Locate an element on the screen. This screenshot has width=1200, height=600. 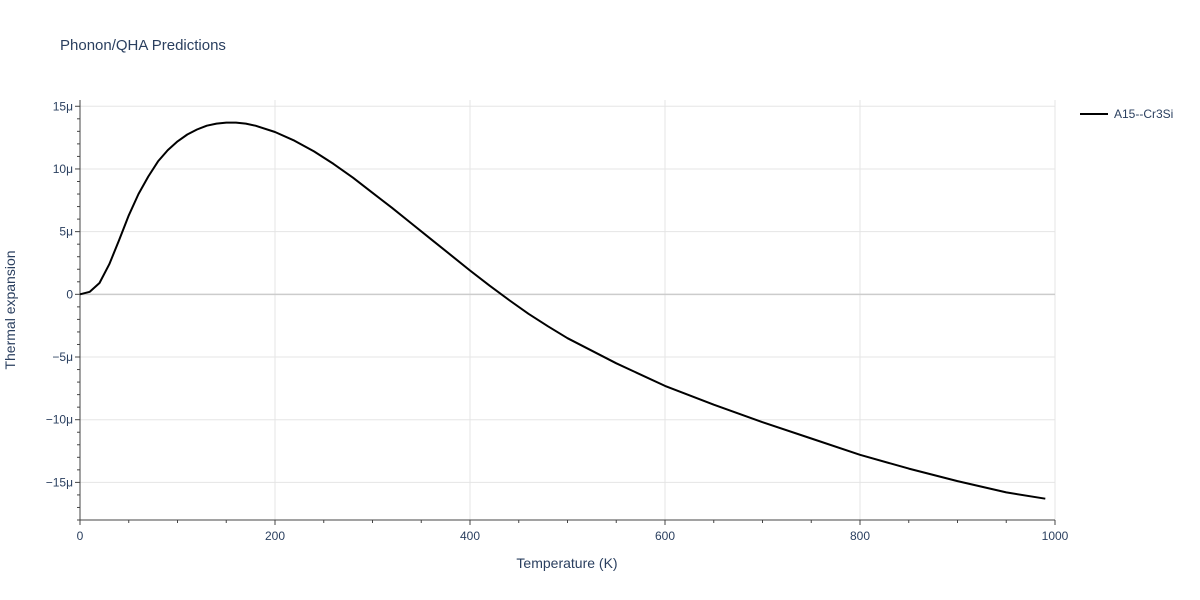
x-axis-label: Temperature (K) is located at coordinates (566, 563).